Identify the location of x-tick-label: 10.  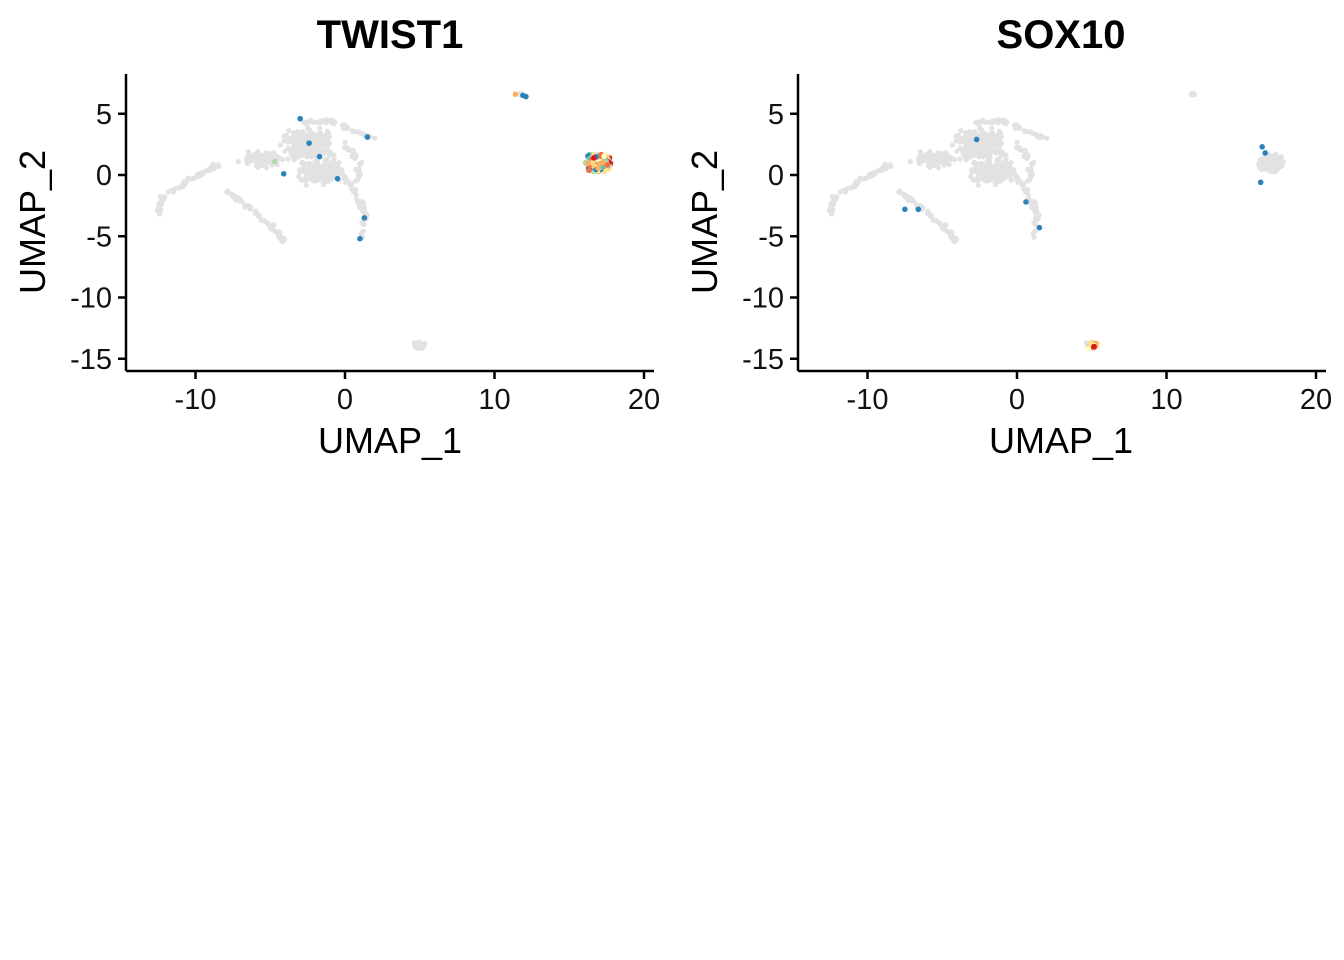
(494, 400).